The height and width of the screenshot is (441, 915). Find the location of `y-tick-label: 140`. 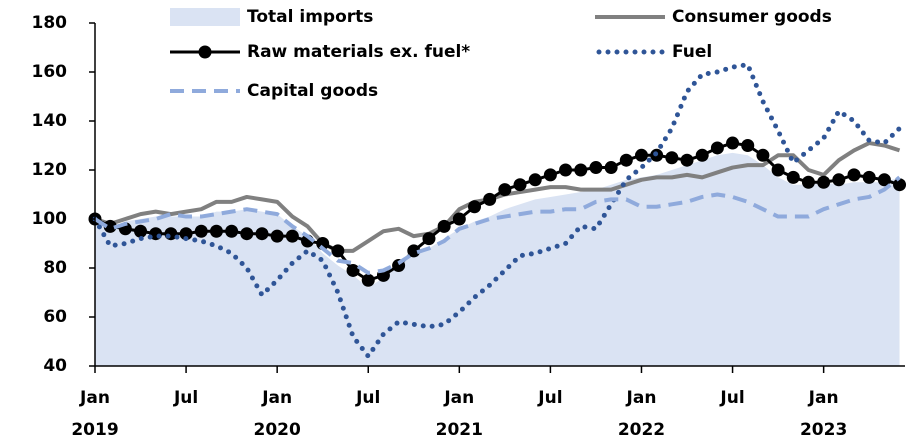

y-tick-label: 140 is located at coordinates (50, 121).